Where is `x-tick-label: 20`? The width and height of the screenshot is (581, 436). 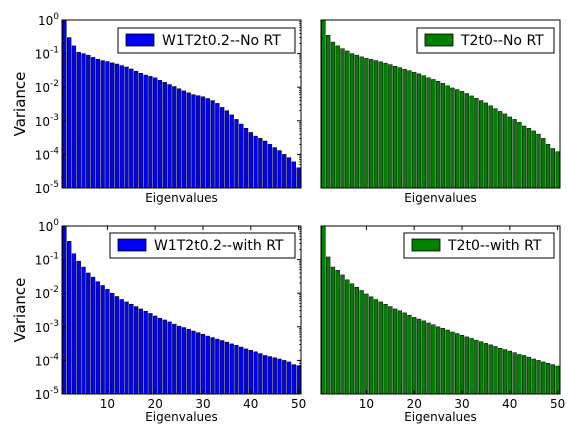 x-tick-label: 20 is located at coordinates (155, 404).